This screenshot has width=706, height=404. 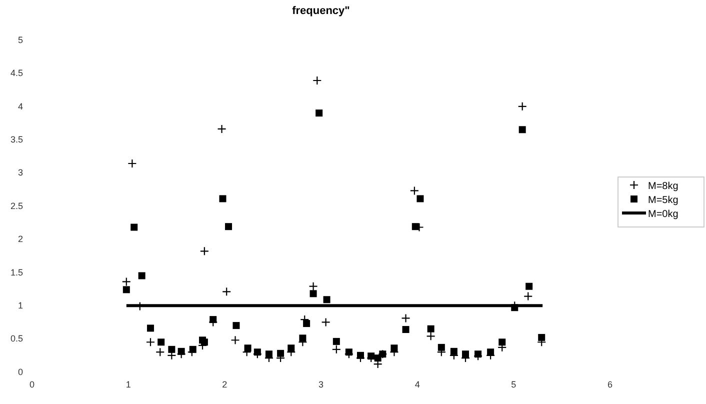 I want to click on y-tick-label: 0.5, so click(x=16, y=339).